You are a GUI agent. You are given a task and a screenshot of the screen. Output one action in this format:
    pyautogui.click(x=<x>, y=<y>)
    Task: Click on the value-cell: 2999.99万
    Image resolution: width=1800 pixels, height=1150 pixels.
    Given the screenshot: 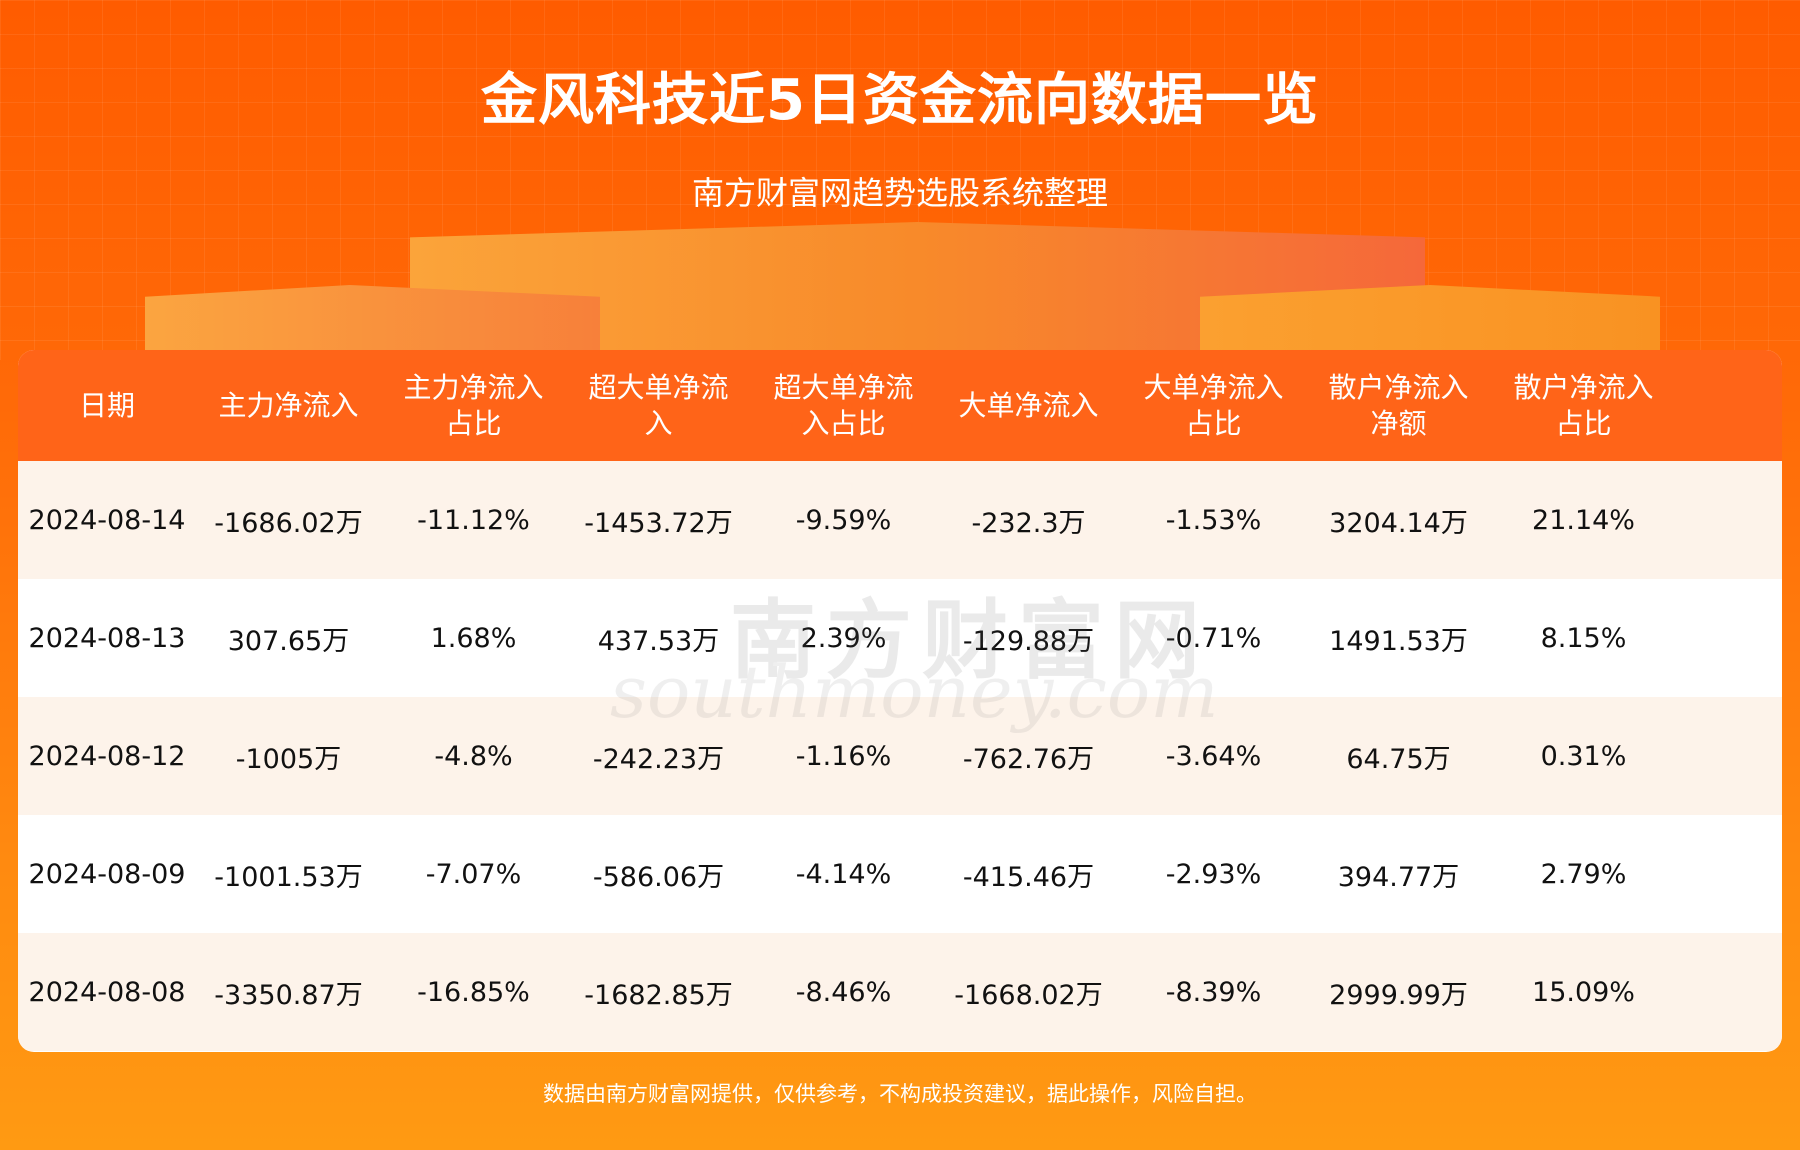 What is the action you would take?
    pyautogui.click(x=1398, y=995)
    